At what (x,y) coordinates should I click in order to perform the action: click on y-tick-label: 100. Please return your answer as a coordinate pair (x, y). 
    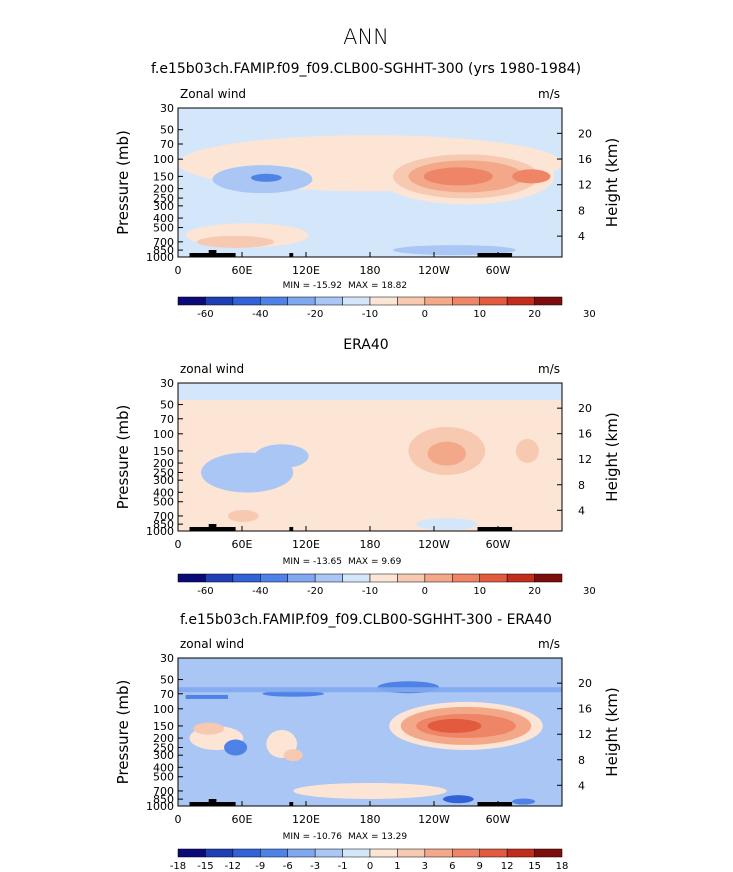
    Looking at the image, I should click on (163, 159).